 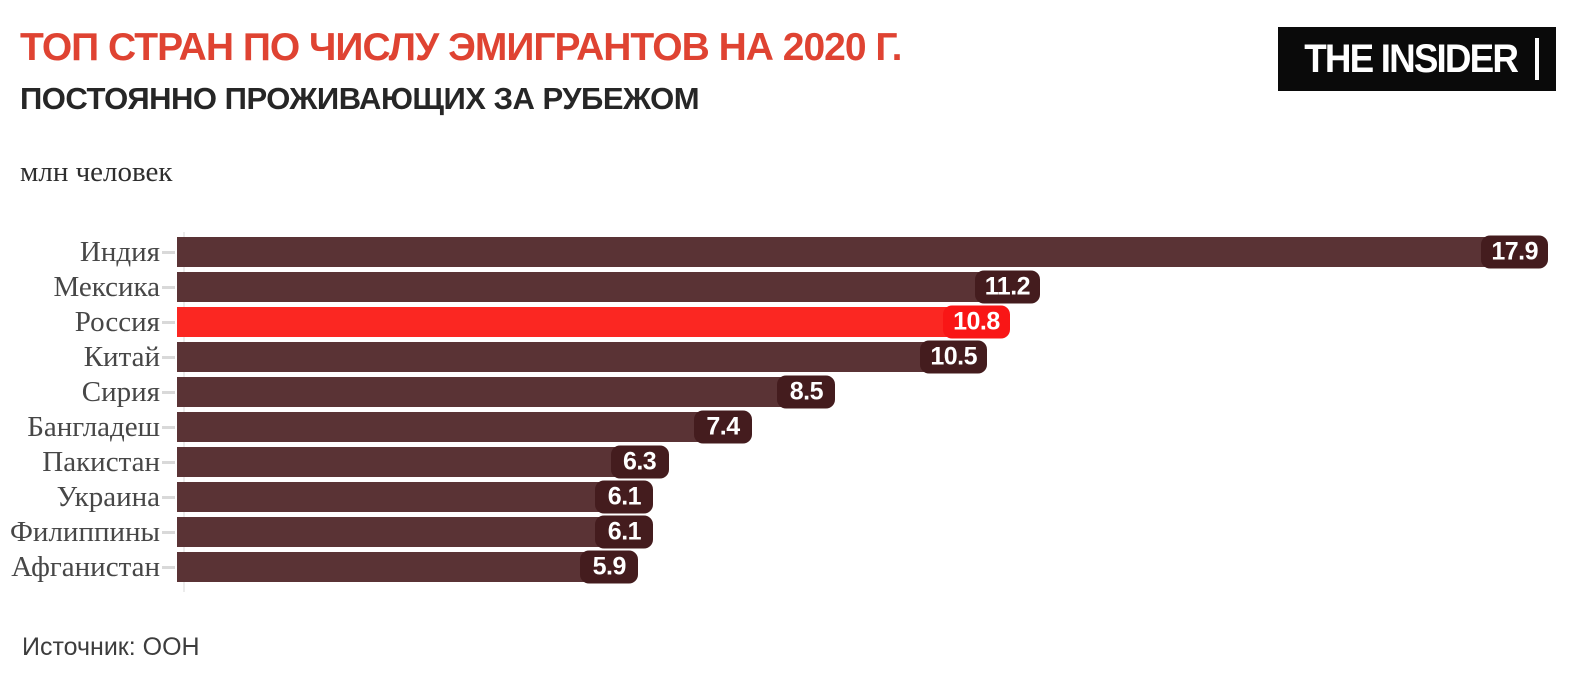 What do you see at coordinates (855, 462) in the screenshot?
I see `bar-track: 6.3` at bounding box center [855, 462].